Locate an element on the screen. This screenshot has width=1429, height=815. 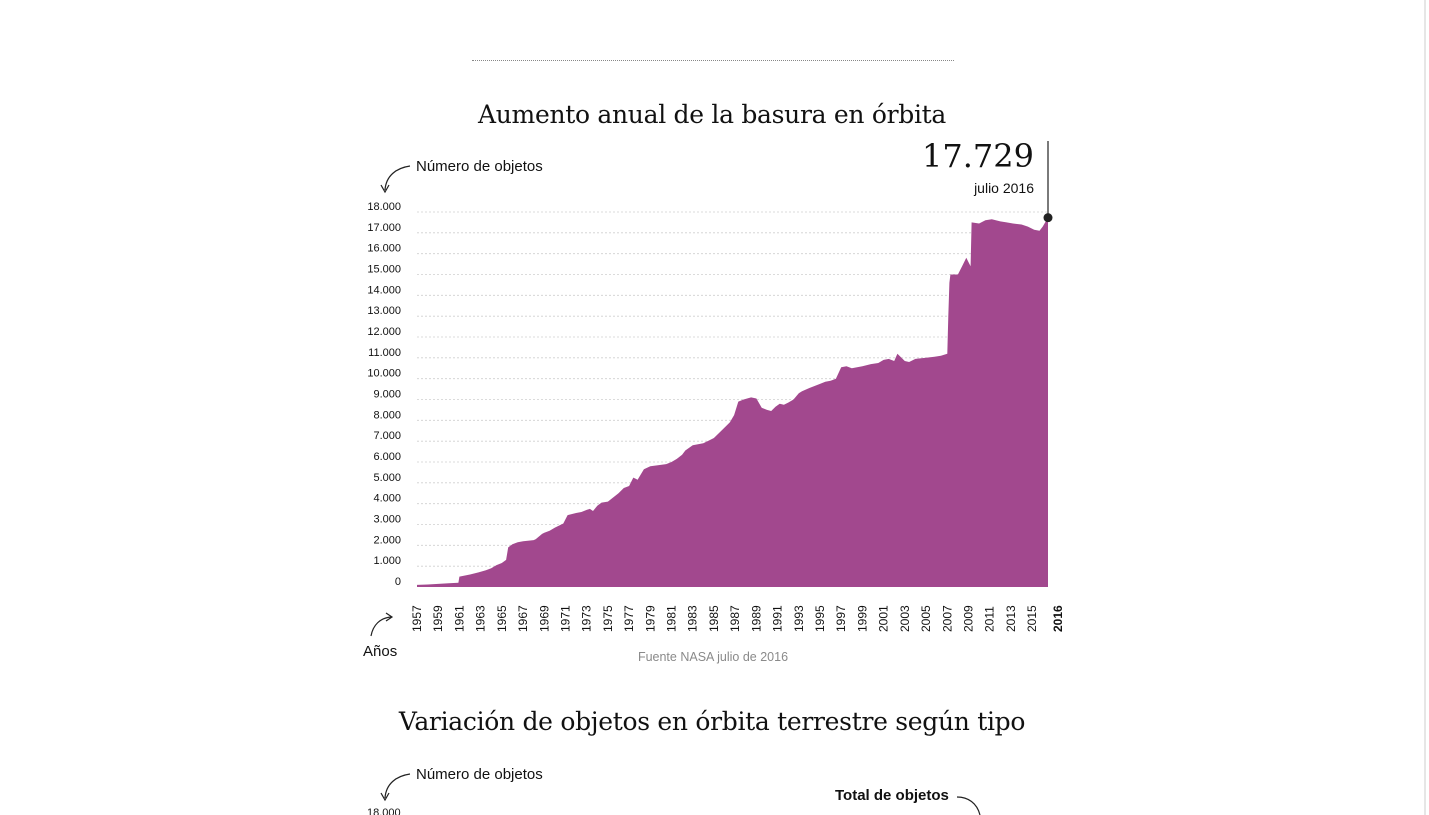
x-axis-note: Años is located at coordinates (380, 651).